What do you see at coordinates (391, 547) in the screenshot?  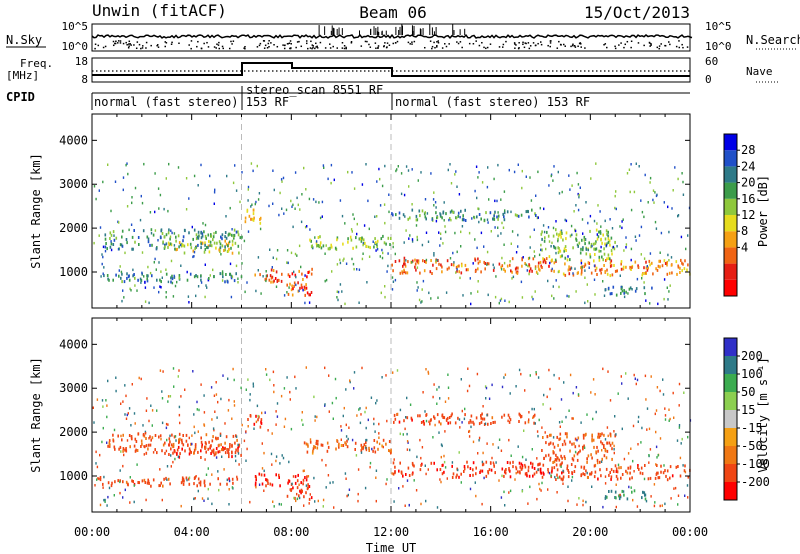 I see `x-axis-label: Time UT` at bounding box center [391, 547].